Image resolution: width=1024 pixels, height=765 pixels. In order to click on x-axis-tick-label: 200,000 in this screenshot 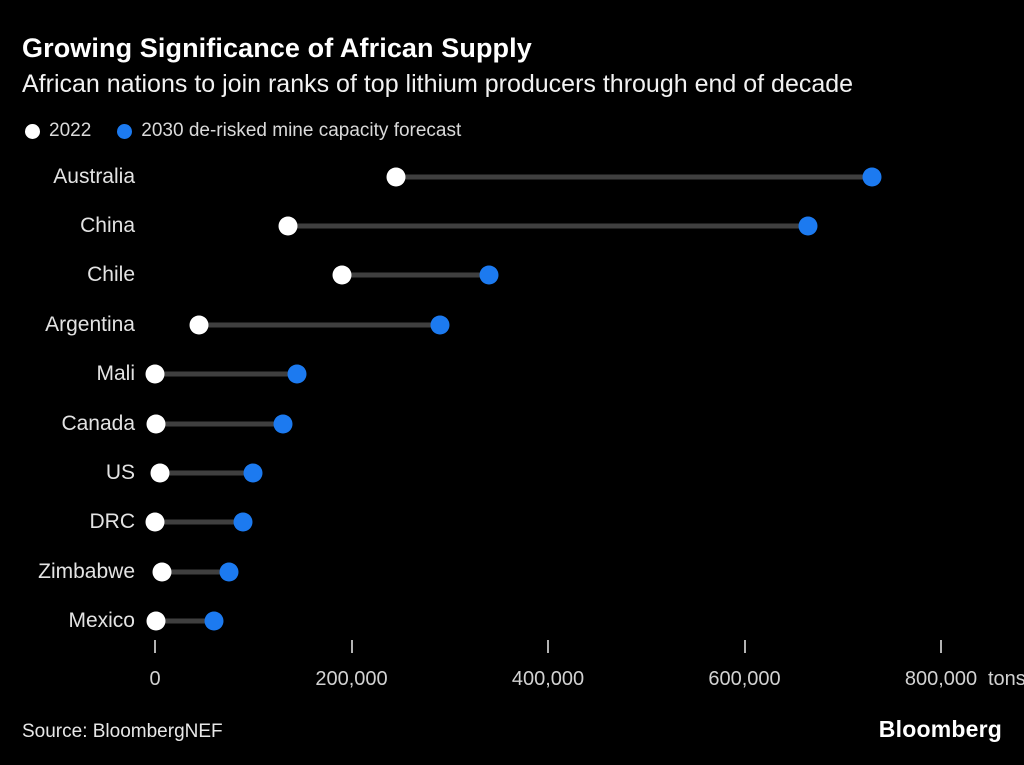, I will do `click(351, 679)`.